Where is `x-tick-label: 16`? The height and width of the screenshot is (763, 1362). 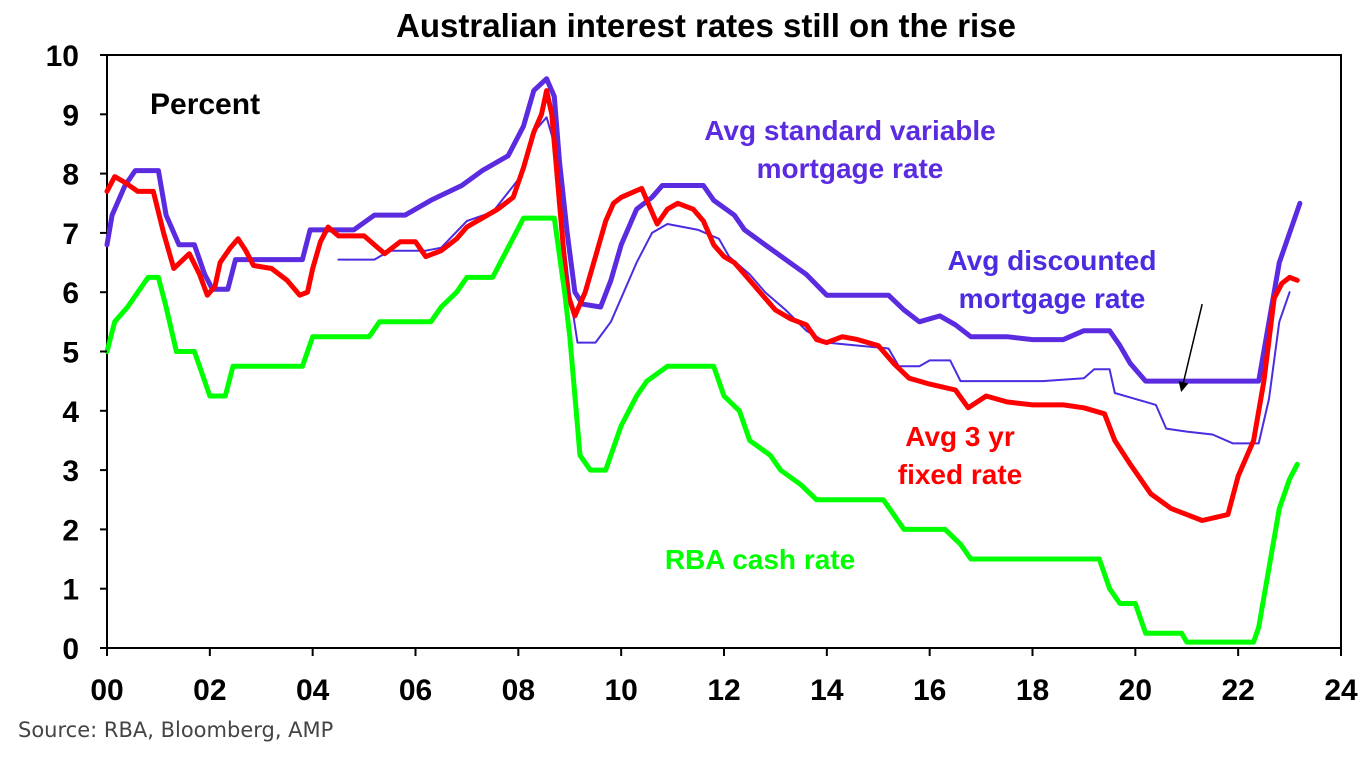
x-tick-label: 16 is located at coordinates (929, 690).